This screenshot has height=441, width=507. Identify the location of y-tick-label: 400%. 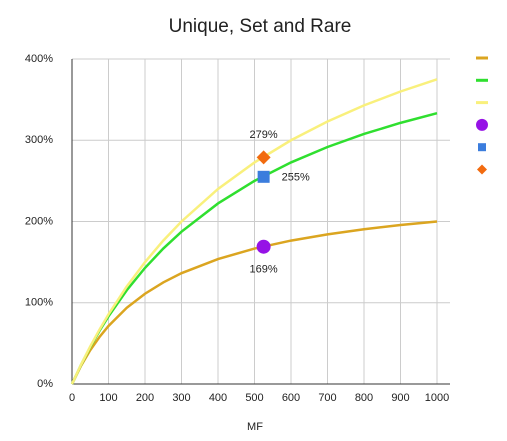
(39, 59).